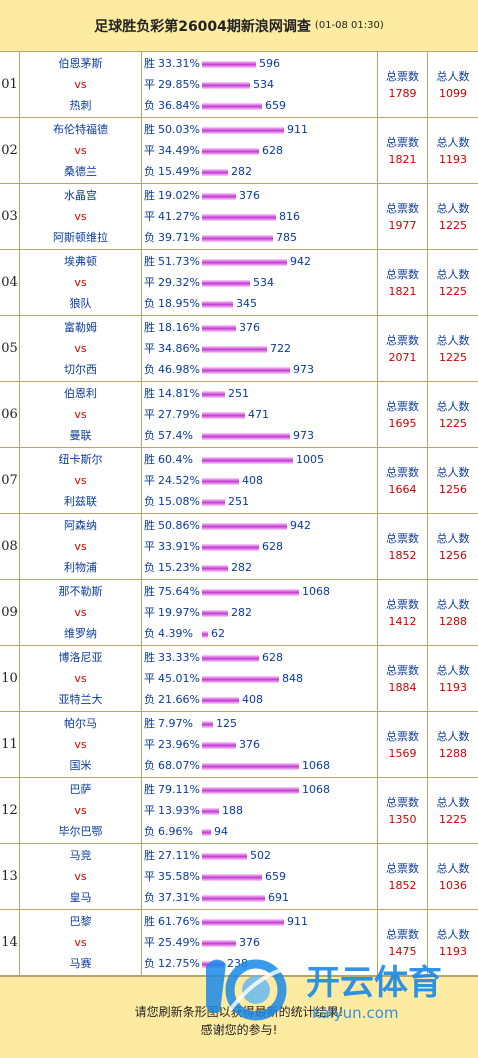  I want to click on home-team: 马竞, so click(80, 855).